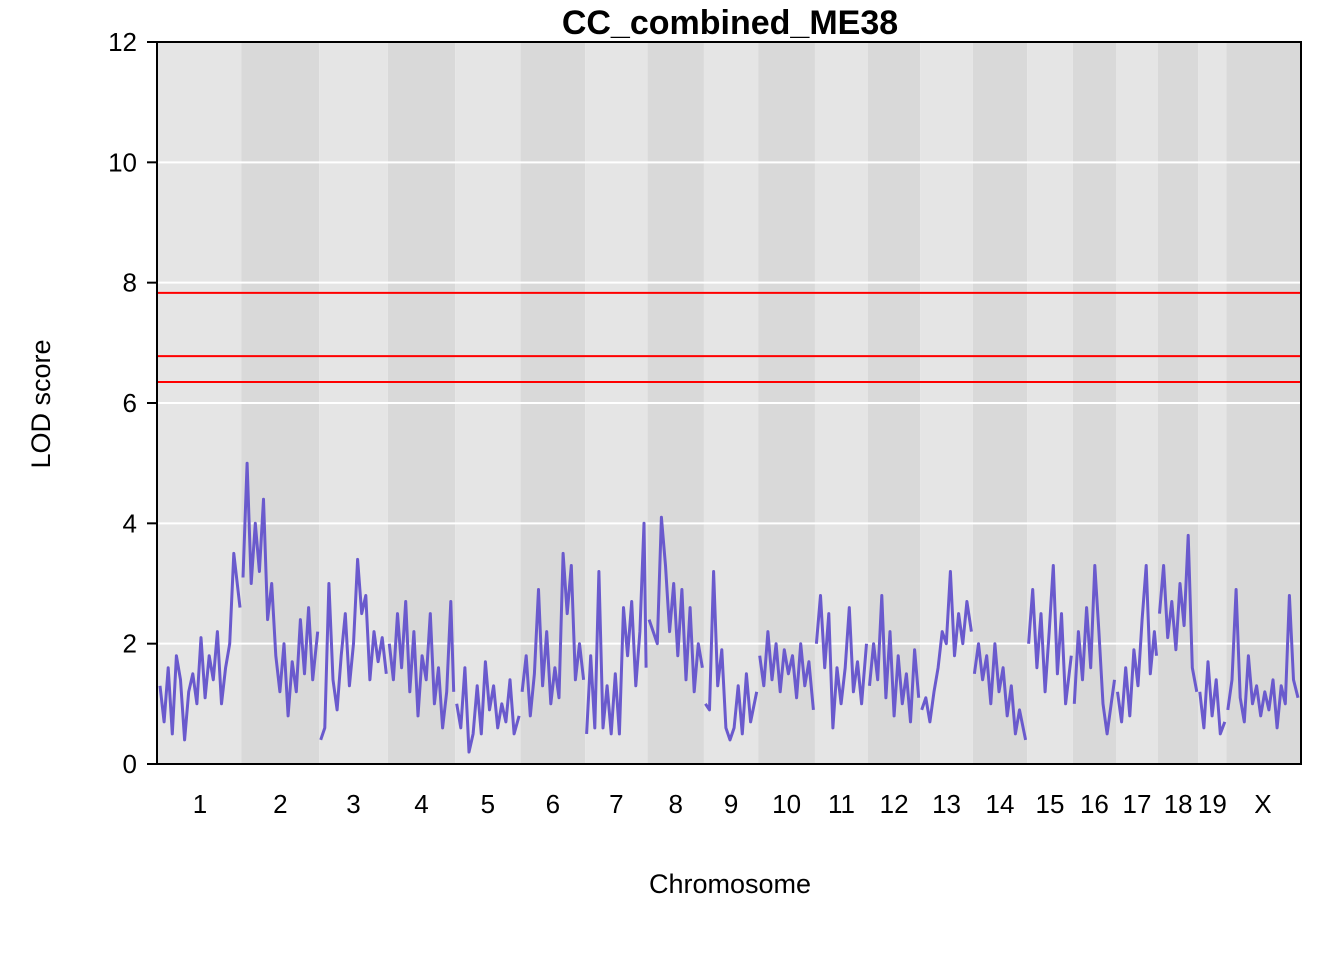  I want to click on y-tick-label-12: 12, so click(122, 42).